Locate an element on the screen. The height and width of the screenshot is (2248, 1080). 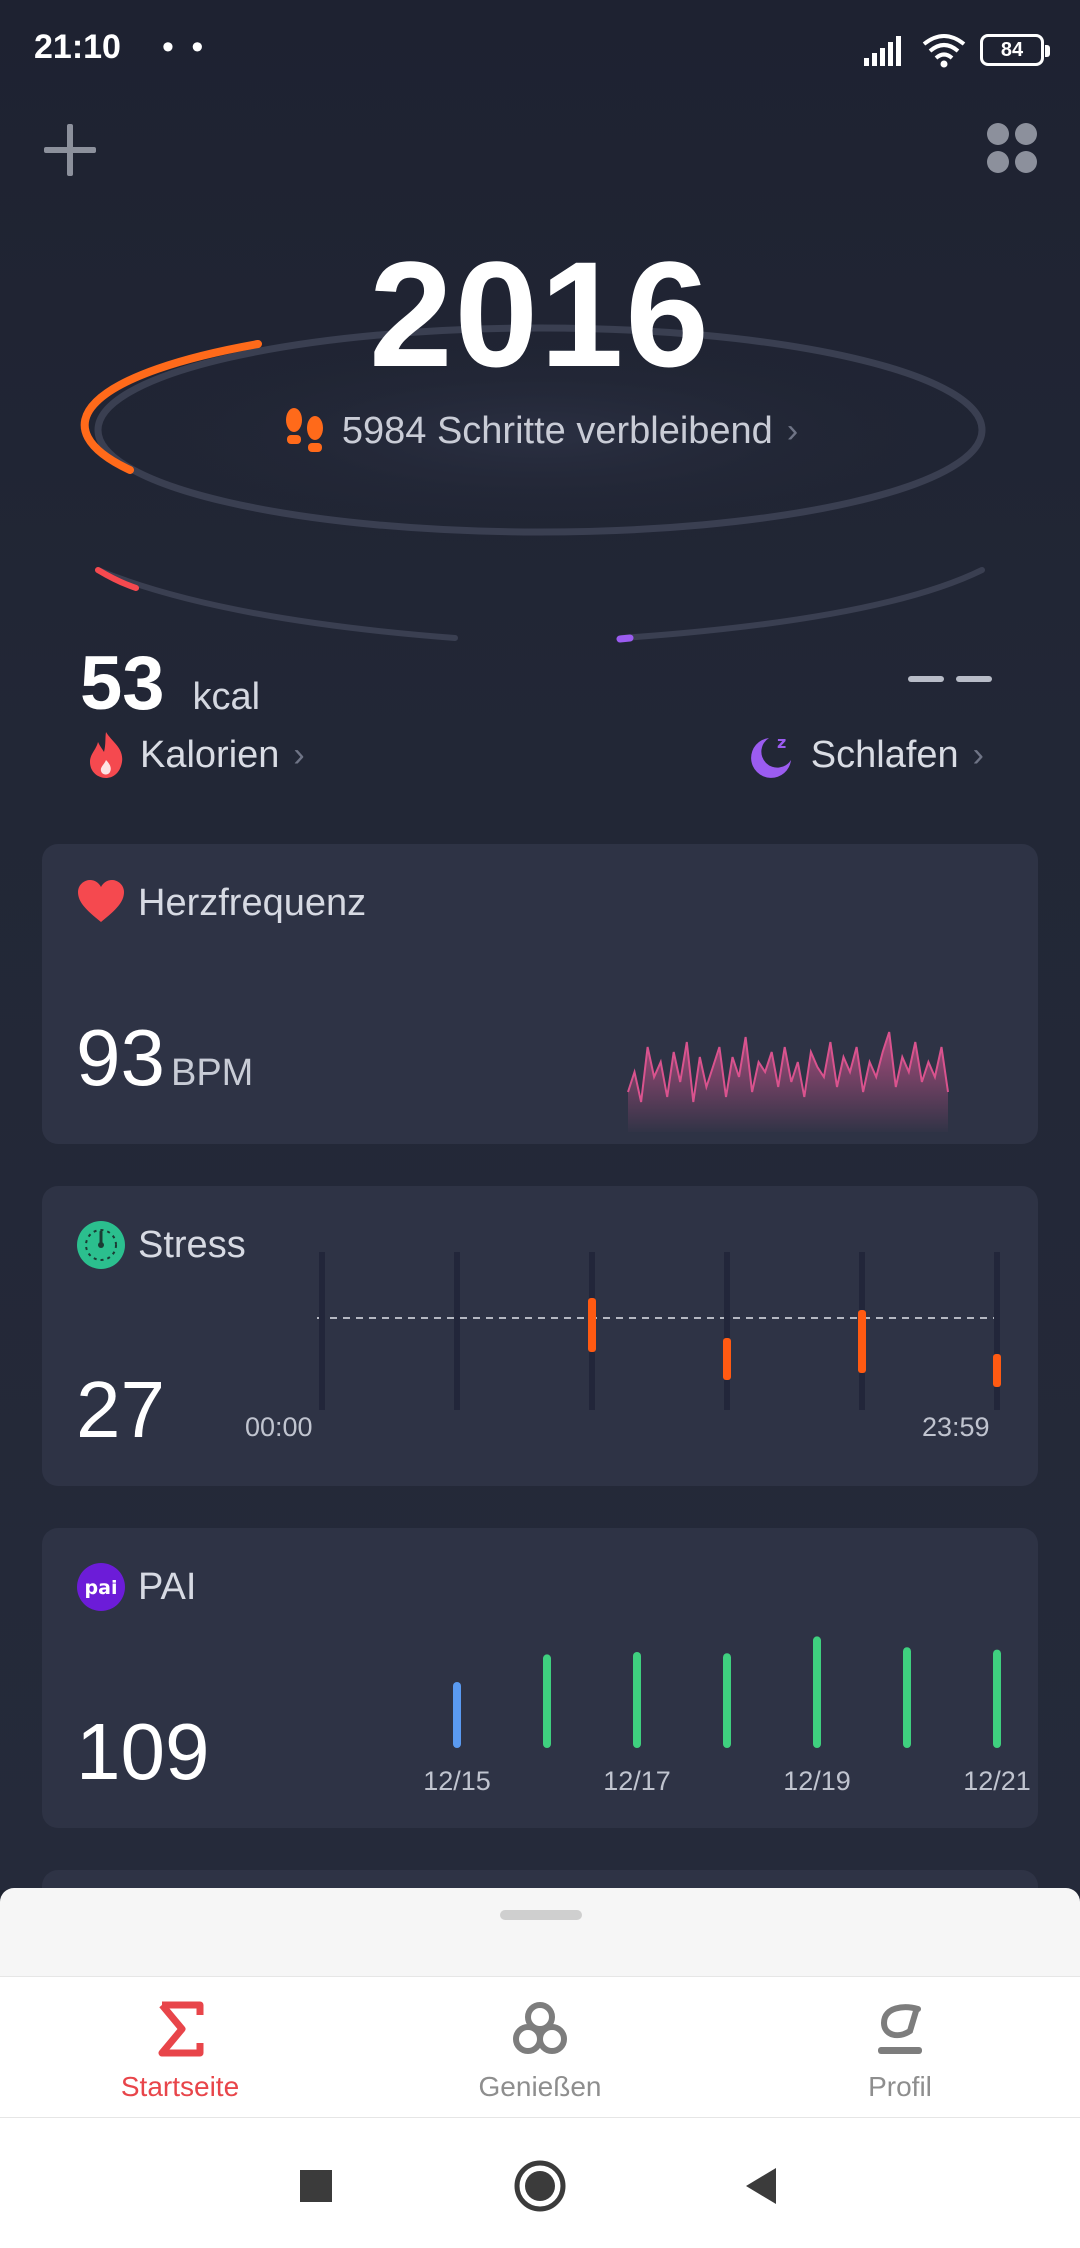
heart-rate-line is located at coordinates (788, 1067).